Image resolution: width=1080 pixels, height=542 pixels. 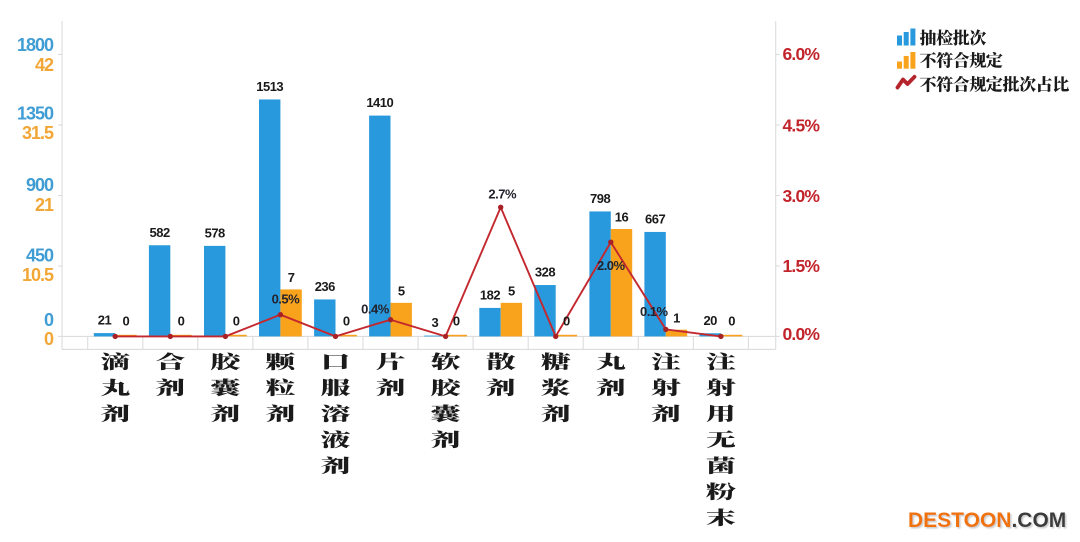 I want to click on svg-text: DESTOON.COM, so click(x=987, y=520).